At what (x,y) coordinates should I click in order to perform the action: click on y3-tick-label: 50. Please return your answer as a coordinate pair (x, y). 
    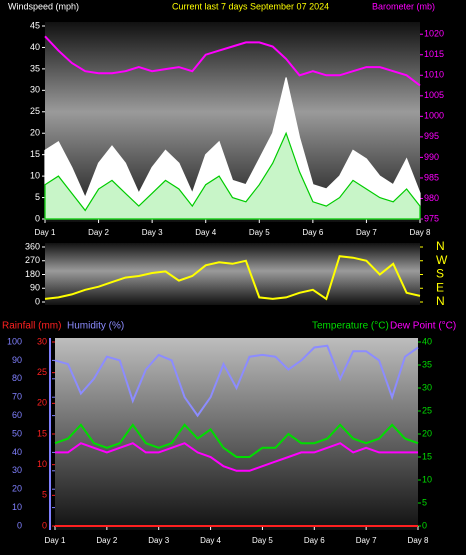
    Looking at the image, I should click on (17, 433).